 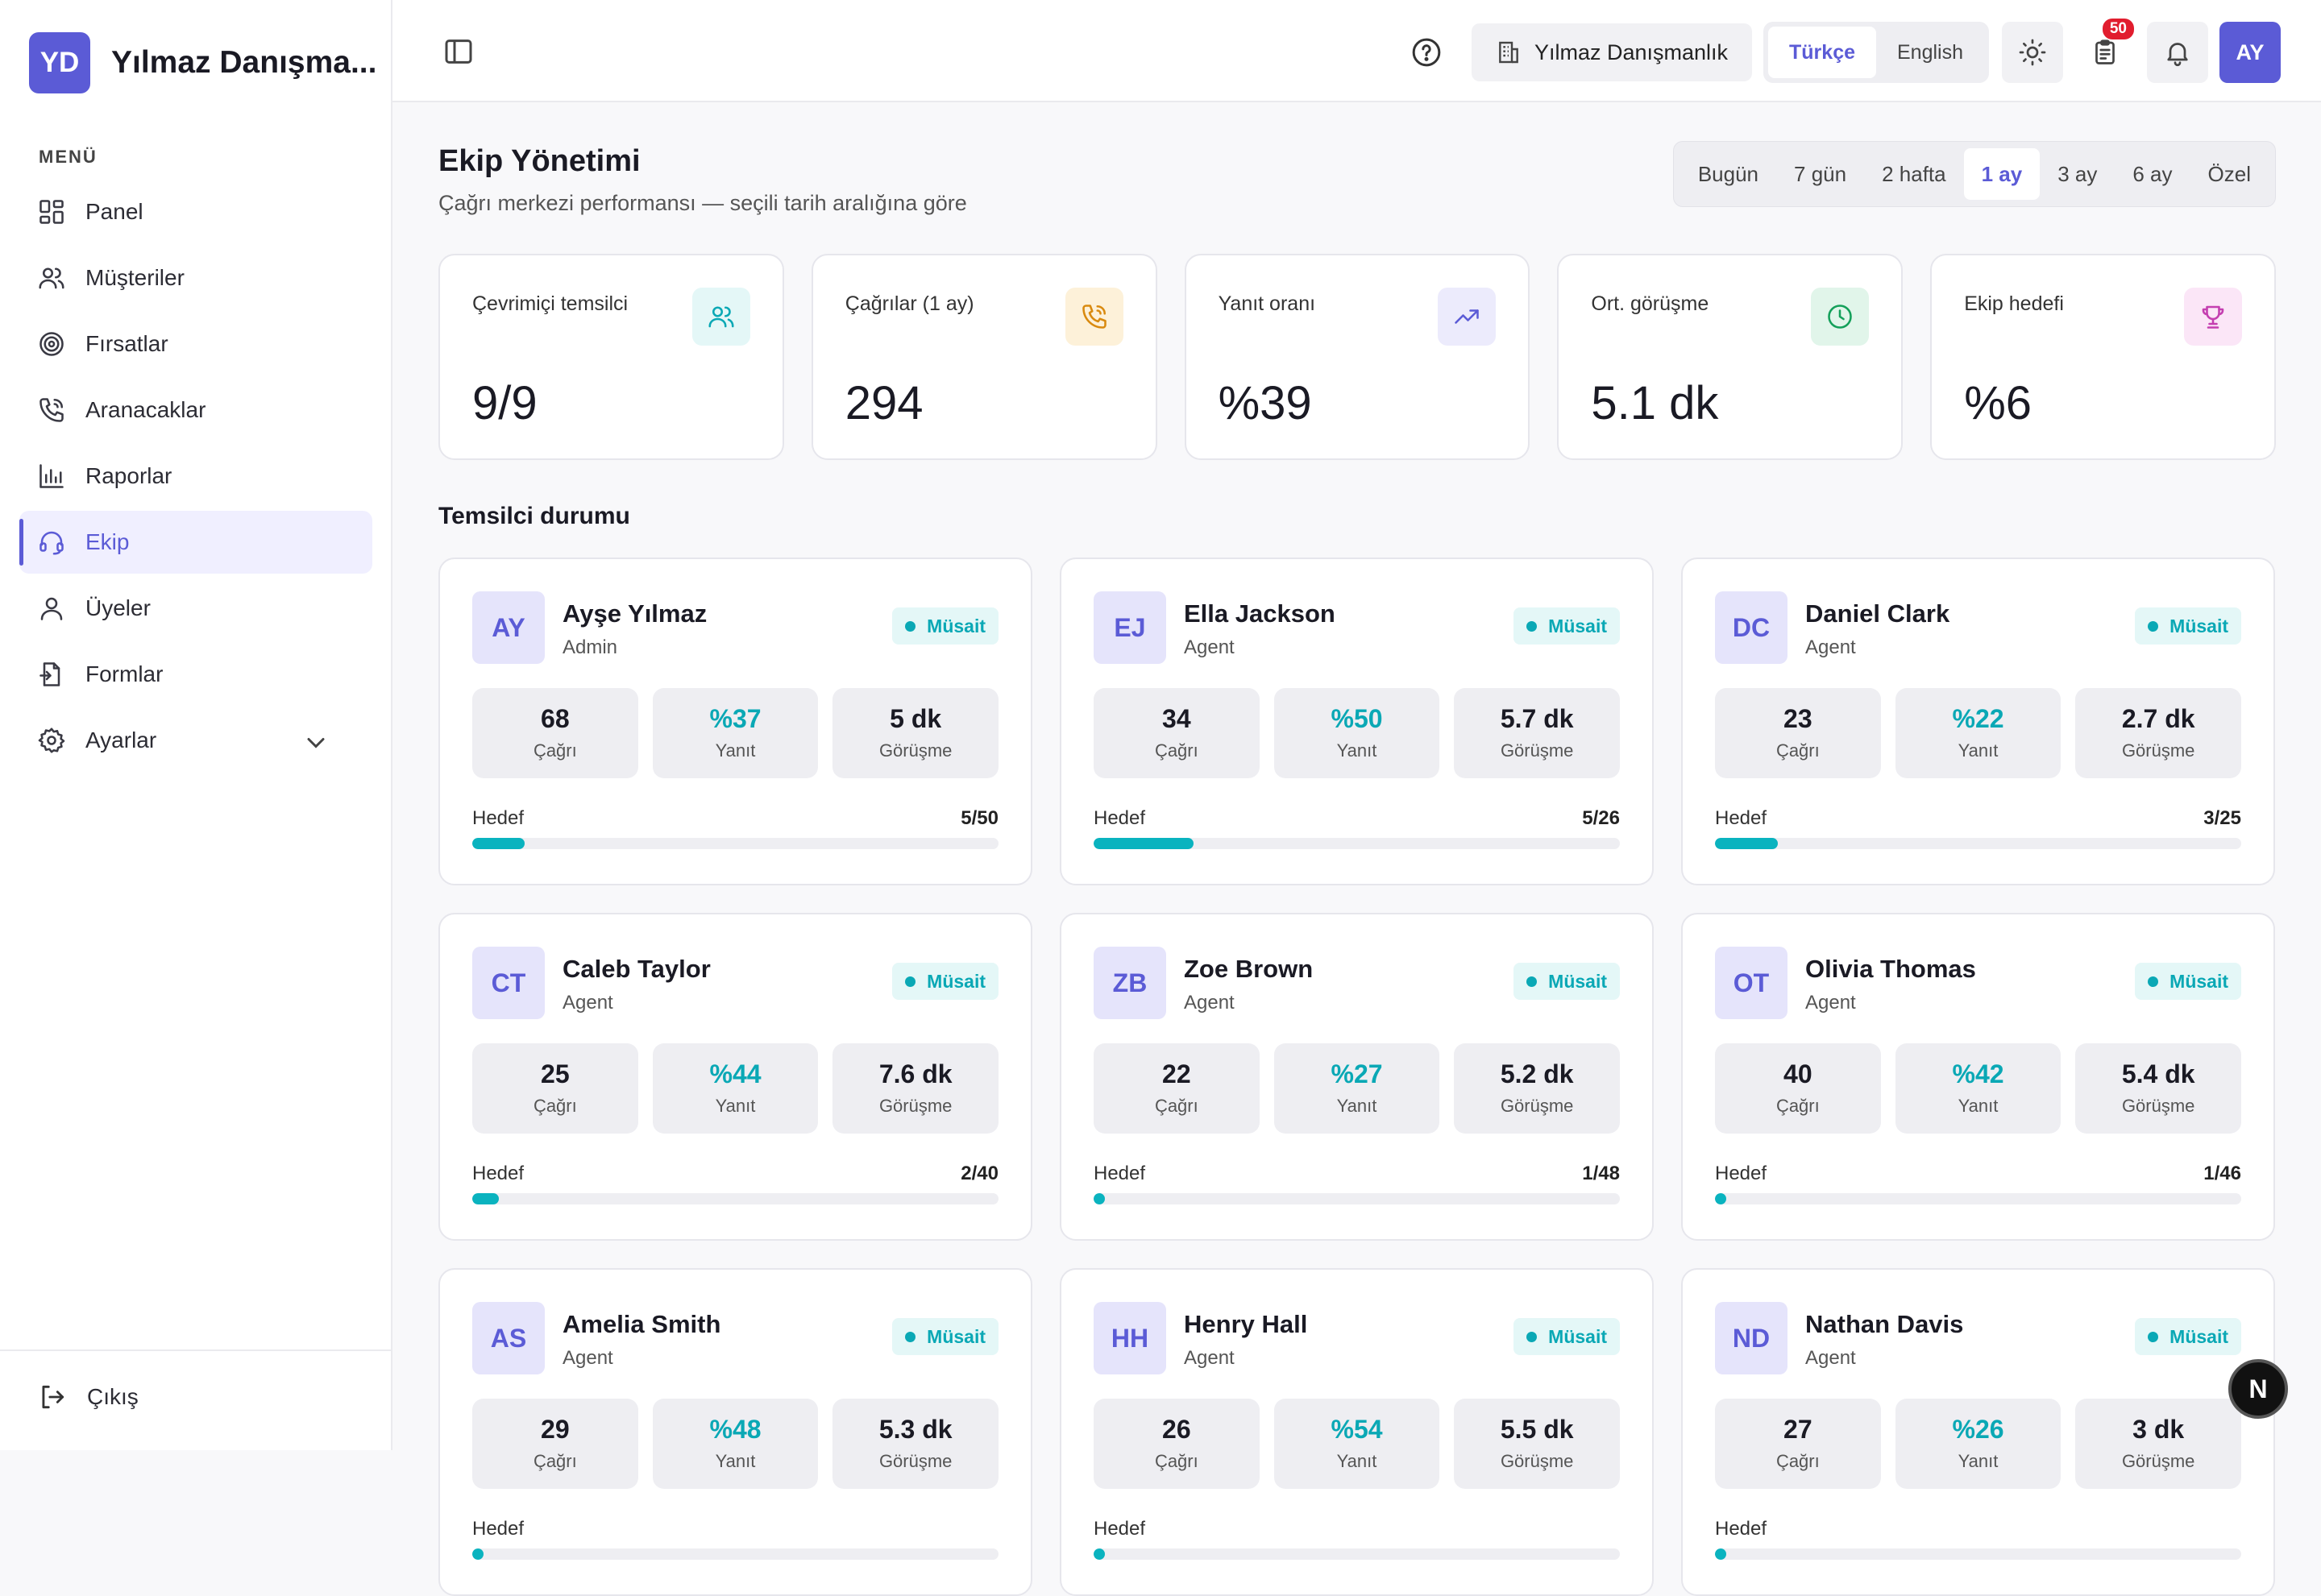 What do you see at coordinates (1820, 173) in the screenshot?
I see `range-option: 7 gün` at bounding box center [1820, 173].